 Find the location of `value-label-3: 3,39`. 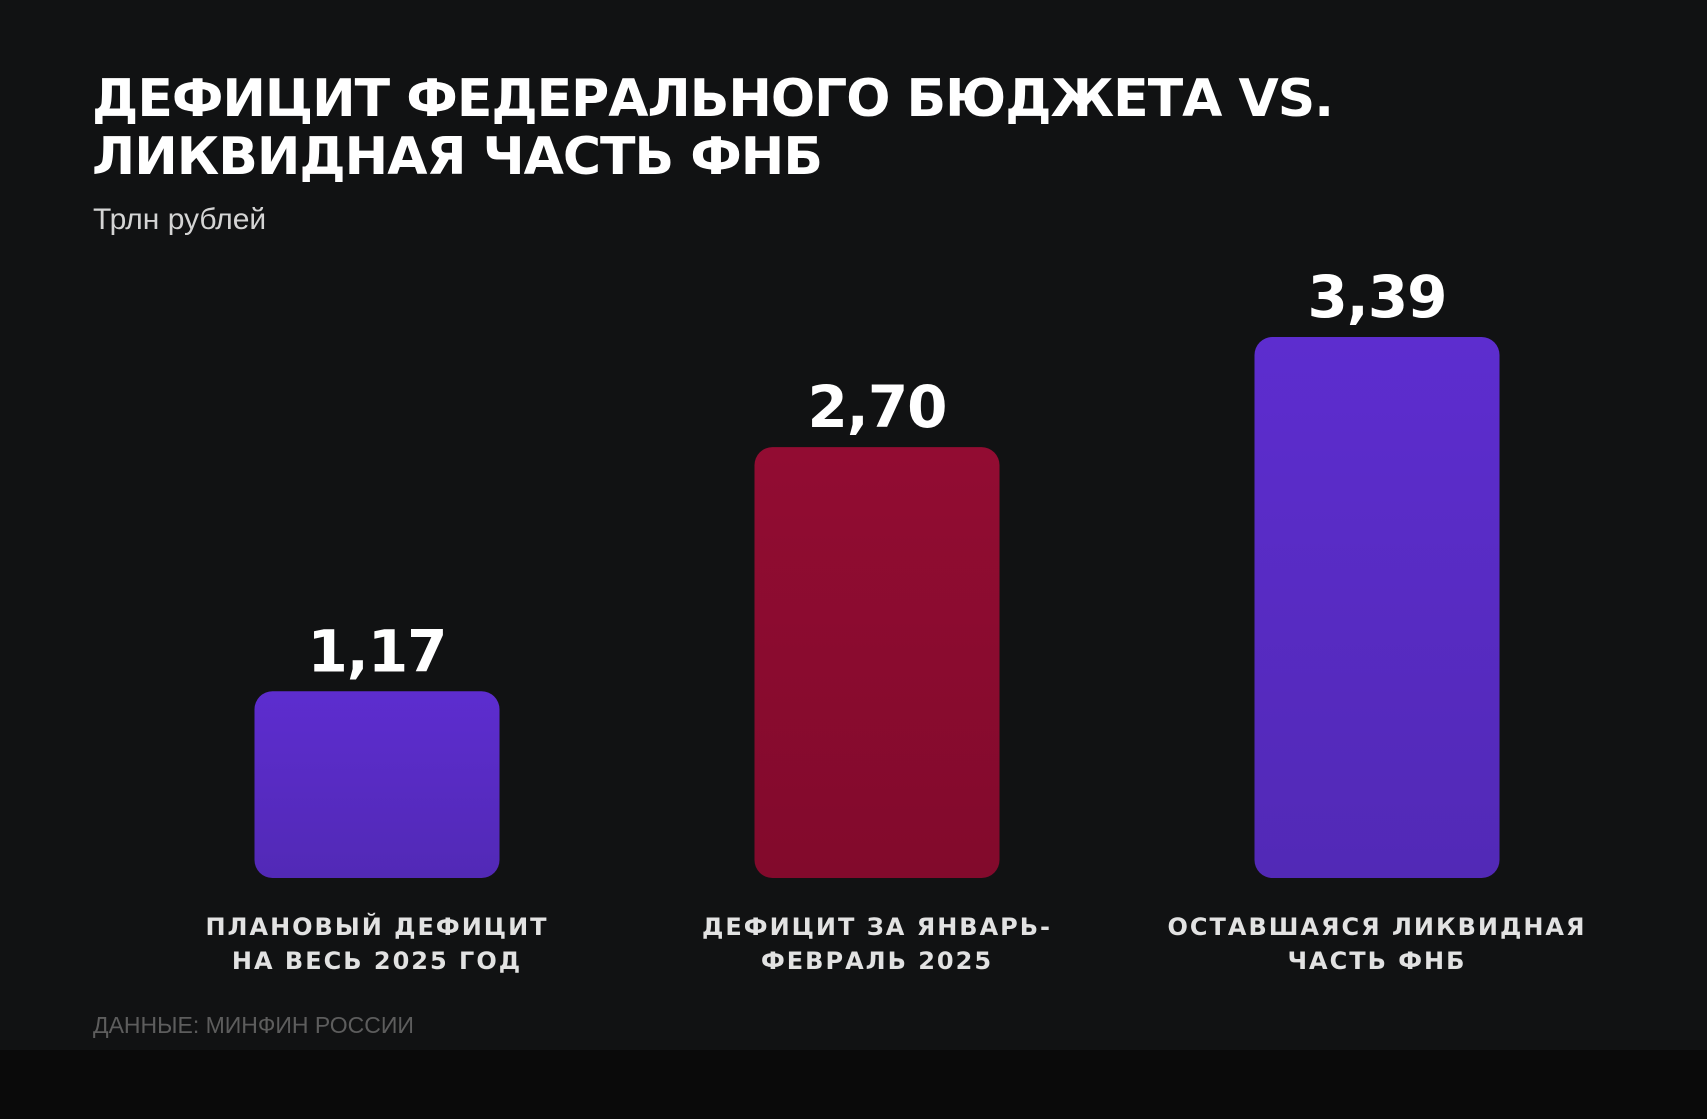

value-label-3: 3,39 is located at coordinates (1376, 297).